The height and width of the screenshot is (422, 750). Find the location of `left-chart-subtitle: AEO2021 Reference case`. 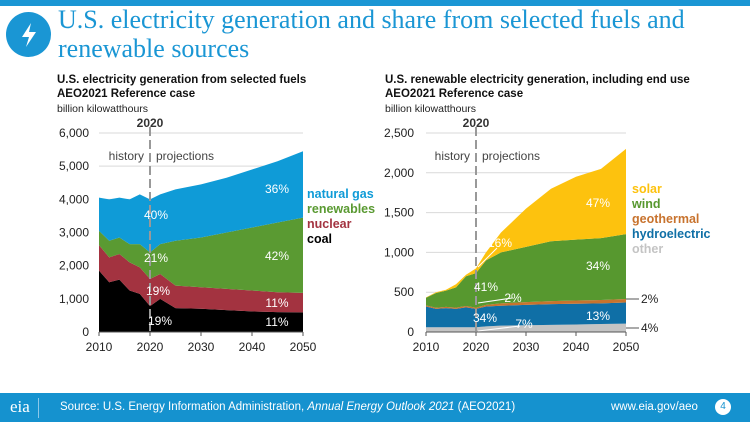

left-chart-subtitle: AEO2021 Reference case is located at coordinates (126, 94).